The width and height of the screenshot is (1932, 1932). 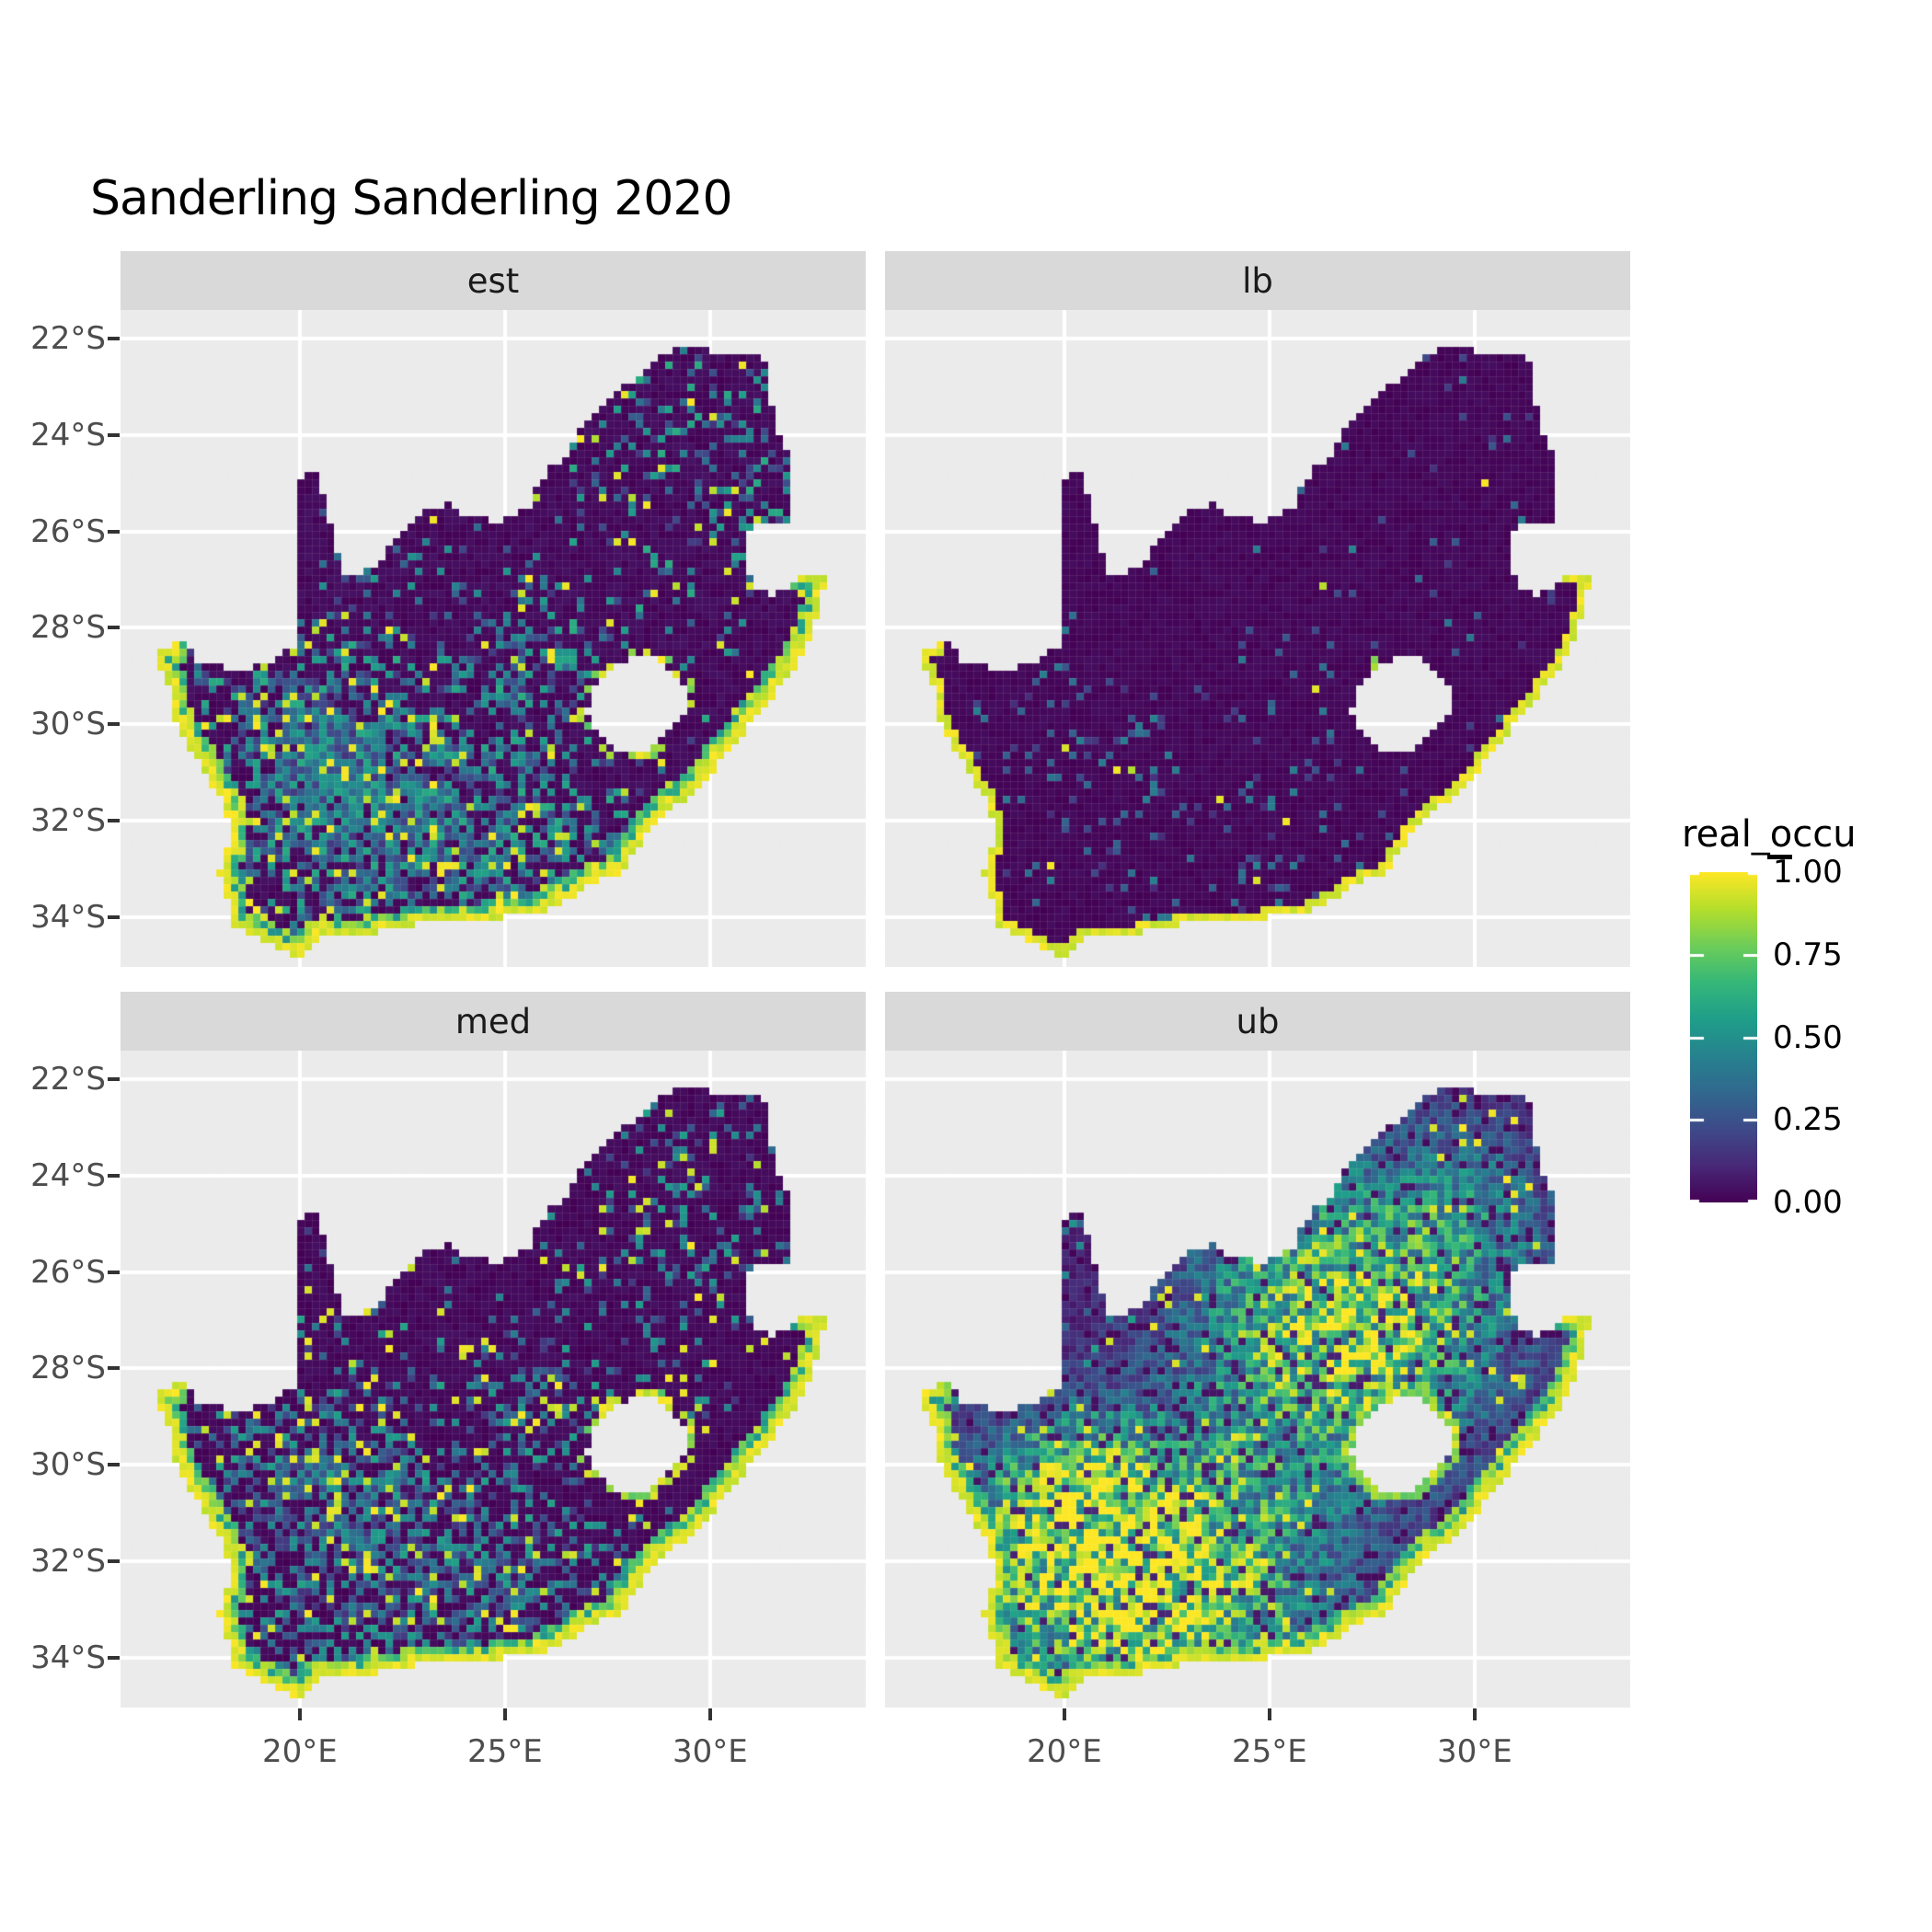 I want to click on facet-strip-est: est, so click(x=493, y=280).